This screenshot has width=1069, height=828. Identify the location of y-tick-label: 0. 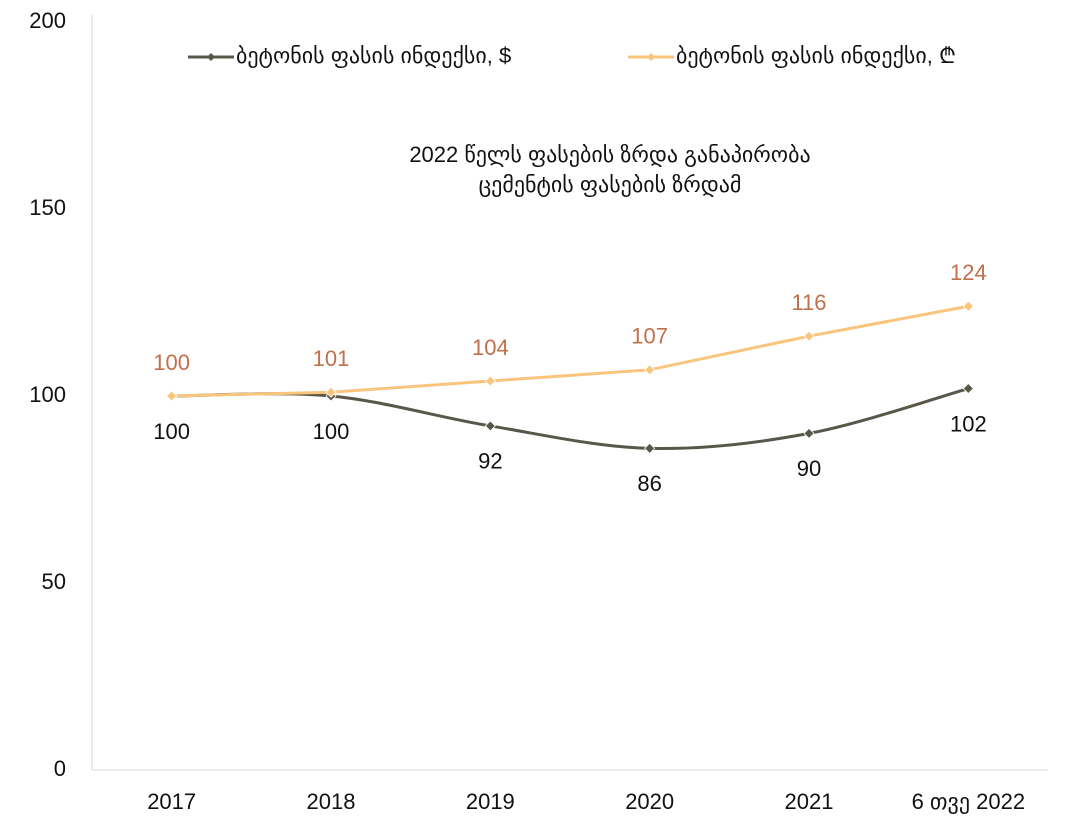
(60, 768).